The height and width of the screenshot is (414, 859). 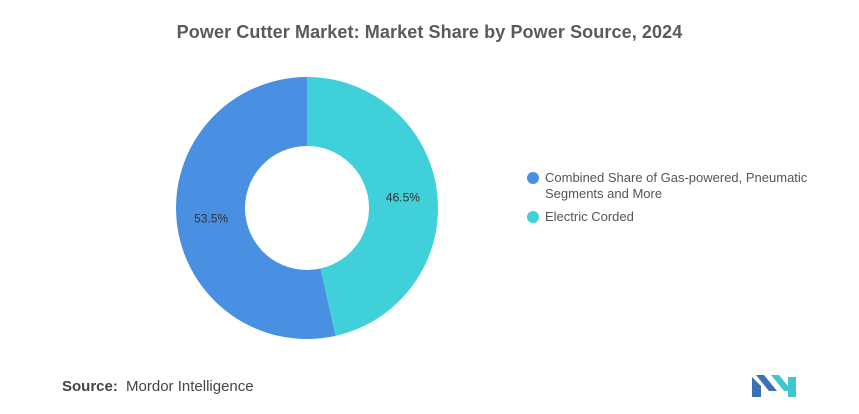 I want to click on slice-combined, so click(x=256, y=208).